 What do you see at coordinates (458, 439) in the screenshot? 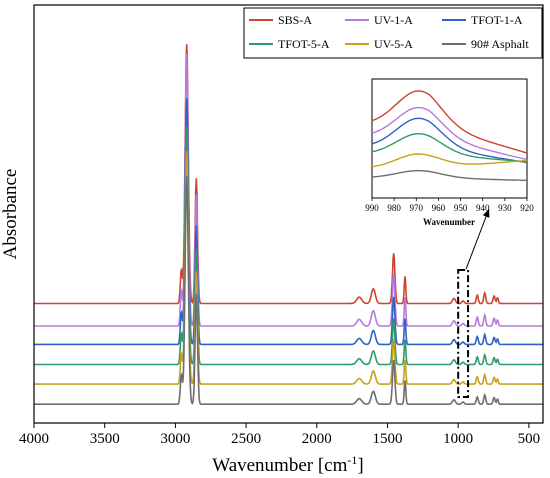
I see `x-tick-label: 1000` at bounding box center [458, 439].